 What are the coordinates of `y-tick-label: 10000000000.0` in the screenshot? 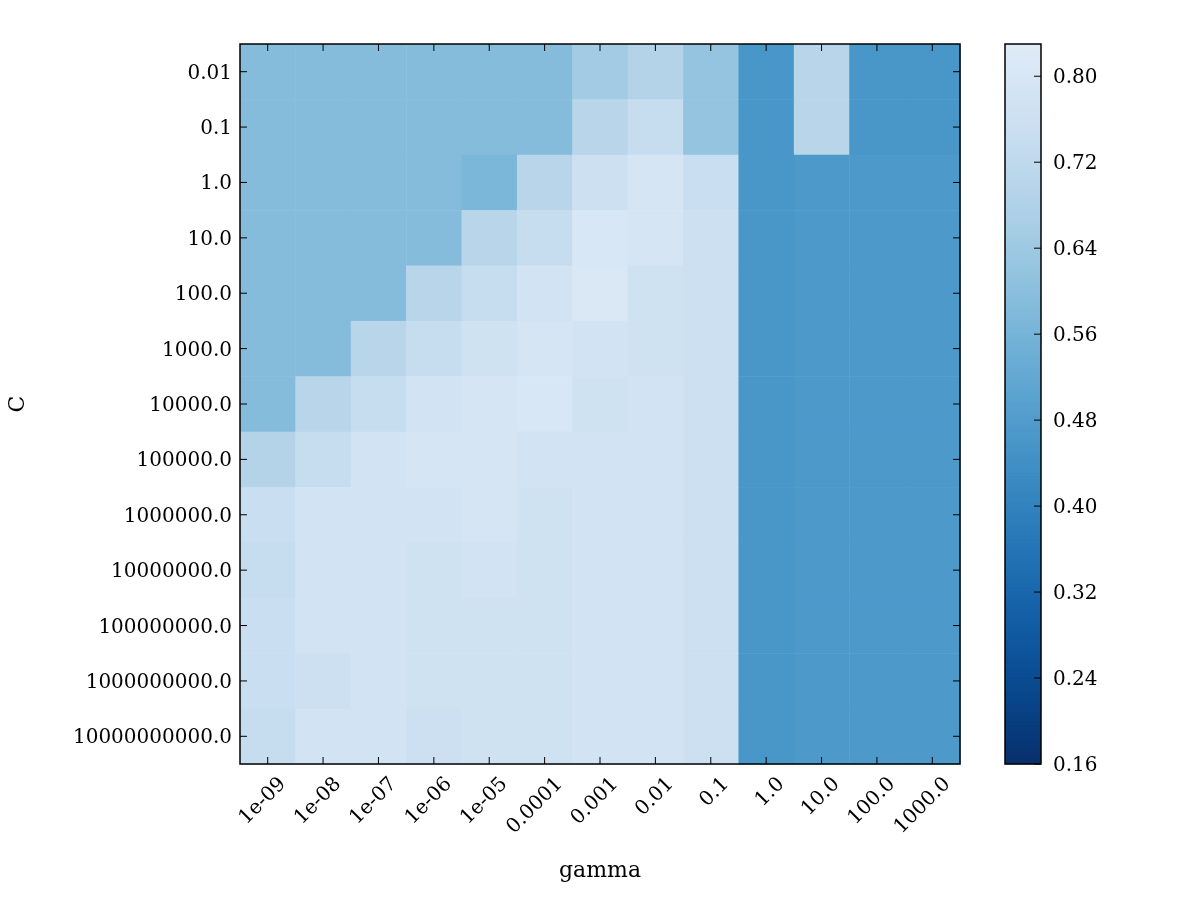 It's located at (152, 736).